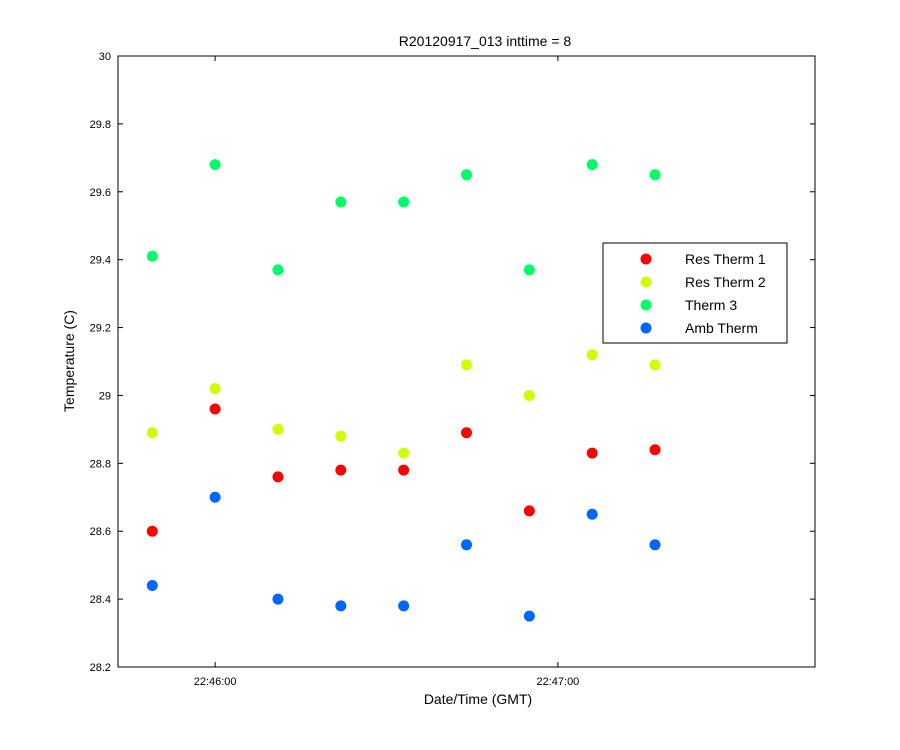 The width and height of the screenshot is (900, 750). I want to click on legend-label: Therm 3, so click(711, 305).